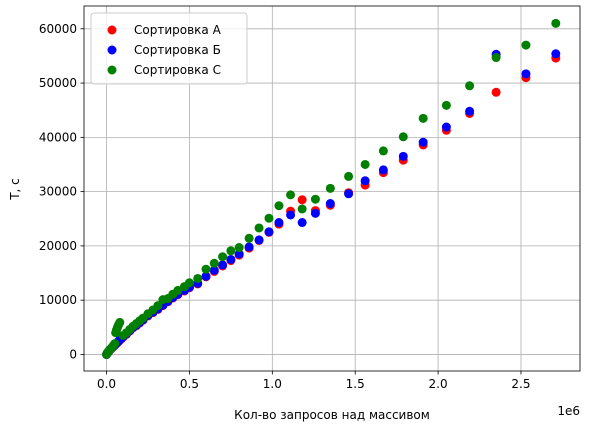 The width and height of the screenshot is (589, 432). I want to click on y-tick-label: 60000, so click(58, 29).